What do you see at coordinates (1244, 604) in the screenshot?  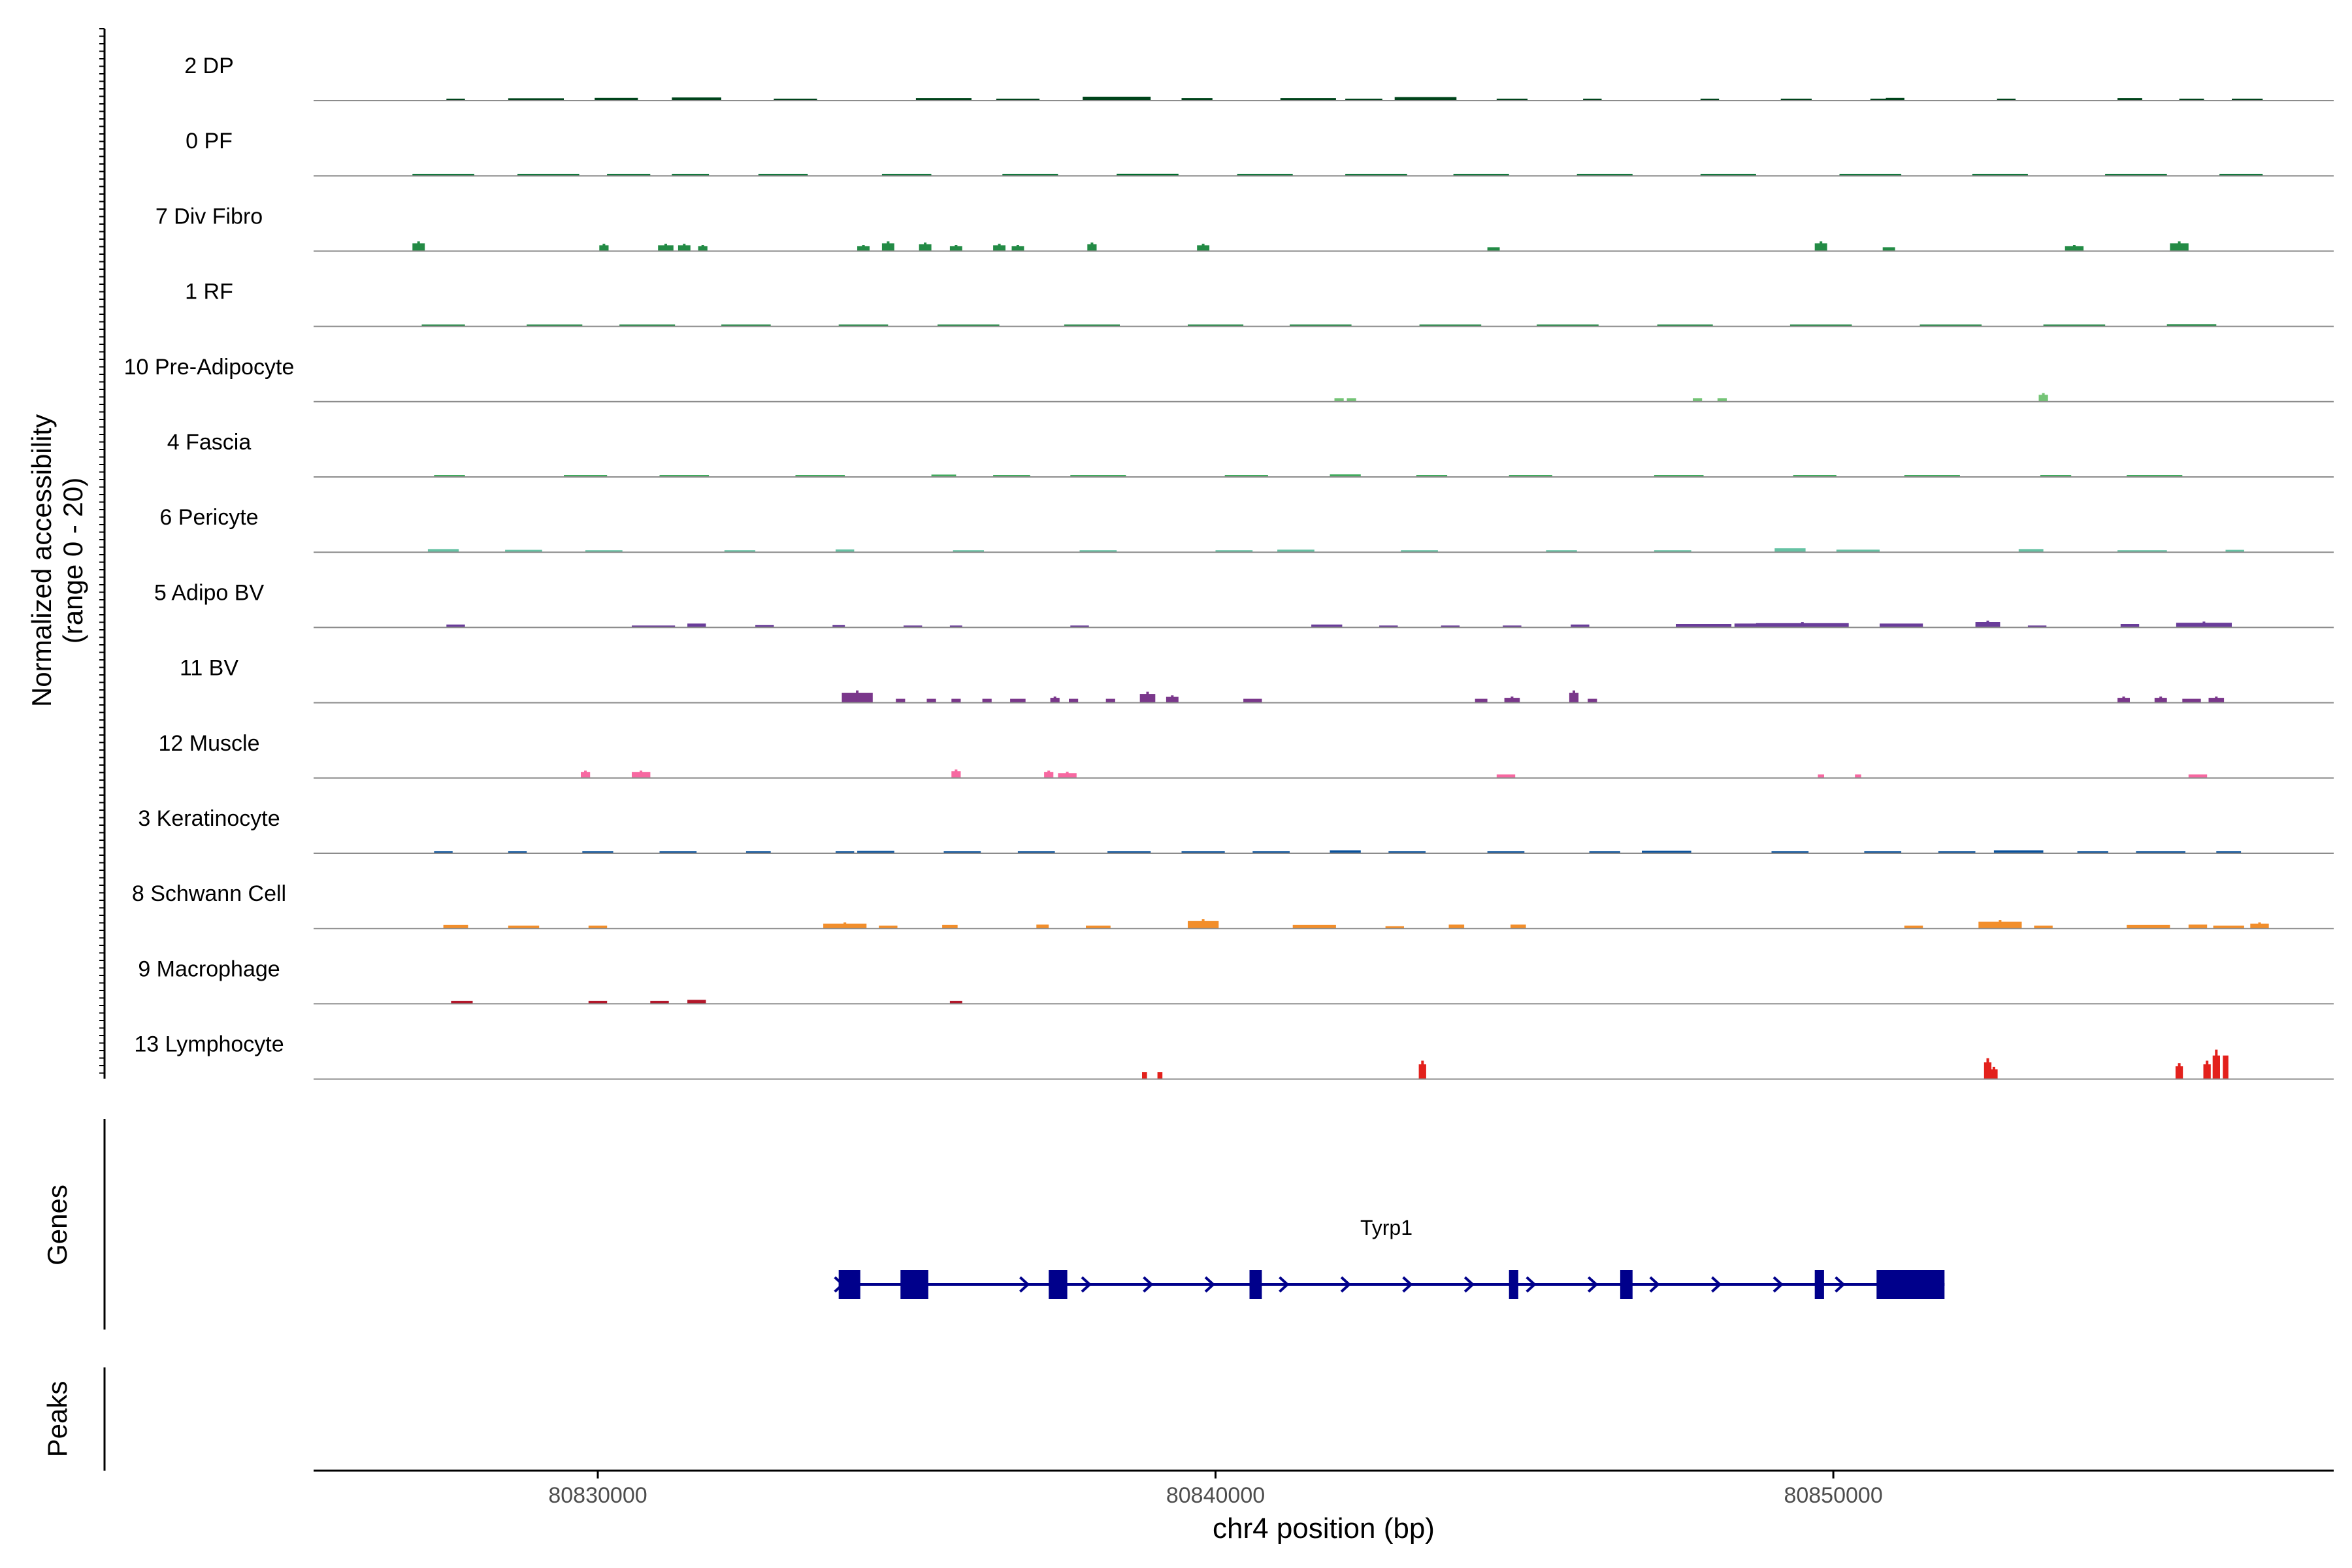 I see `track-5-adipo-bv: 5 Adipo BV` at bounding box center [1244, 604].